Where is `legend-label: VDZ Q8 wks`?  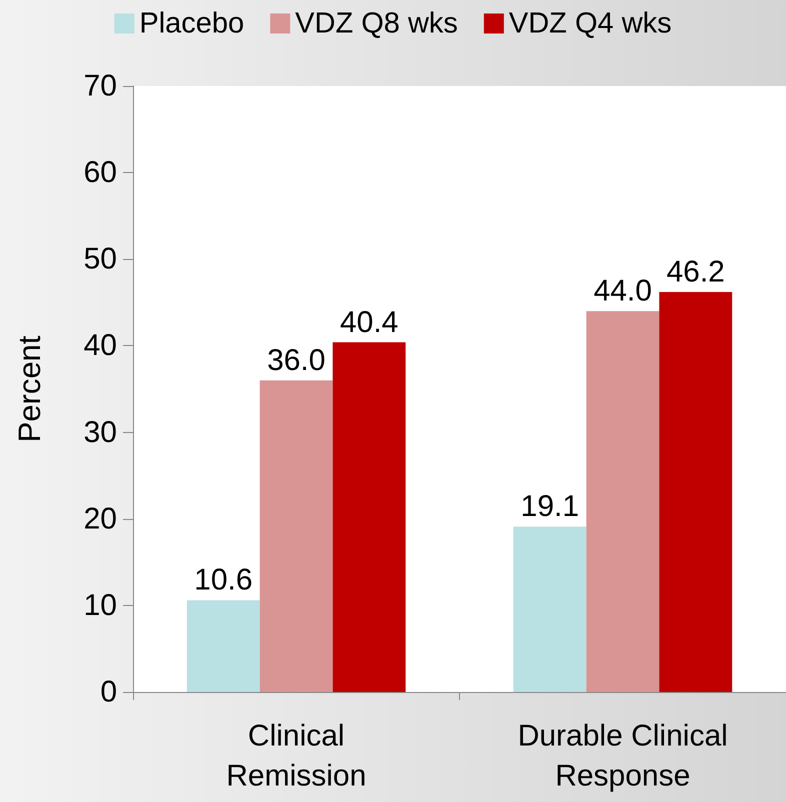
legend-label: VDZ Q8 wks is located at coordinates (376, 24).